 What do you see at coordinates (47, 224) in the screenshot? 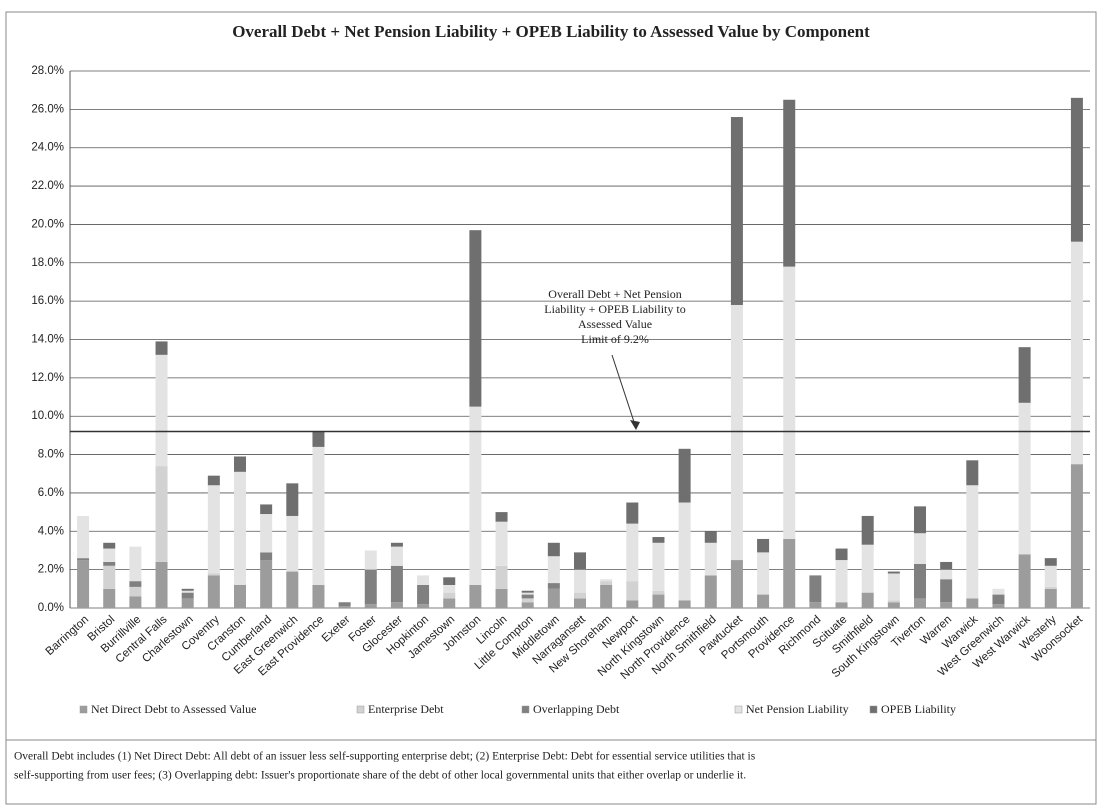
I see `y-tick-label: 20.0%` at bounding box center [47, 224].